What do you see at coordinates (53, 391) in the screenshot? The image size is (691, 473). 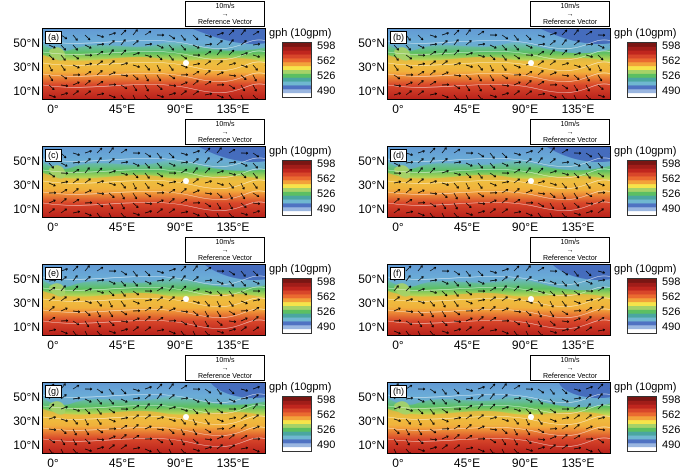 I see `panel-label: (g)` at bounding box center [53, 391].